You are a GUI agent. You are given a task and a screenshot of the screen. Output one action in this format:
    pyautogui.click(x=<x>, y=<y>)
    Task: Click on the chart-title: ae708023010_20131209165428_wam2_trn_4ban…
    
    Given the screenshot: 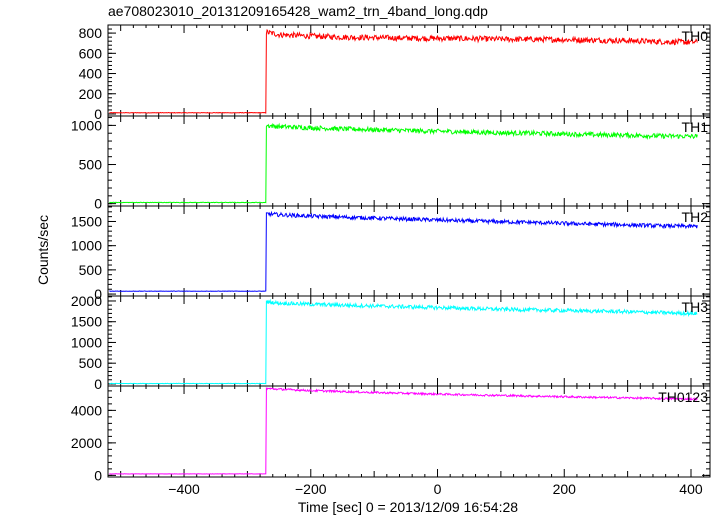 What is the action you would take?
    pyautogui.click(x=298, y=11)
    